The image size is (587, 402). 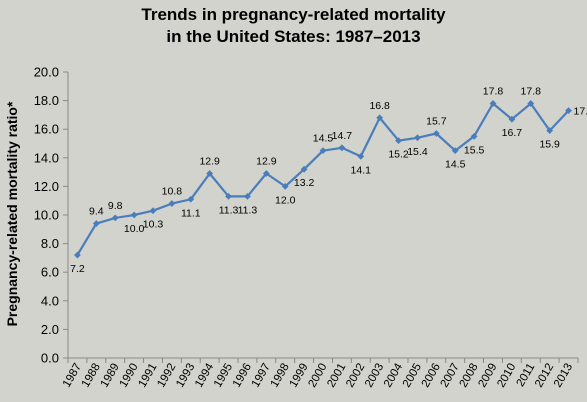 What do you see at coordinates (317, 376) in the screenshot?
I see `x-tick-label: 2000` at bounding box center [317, 376].